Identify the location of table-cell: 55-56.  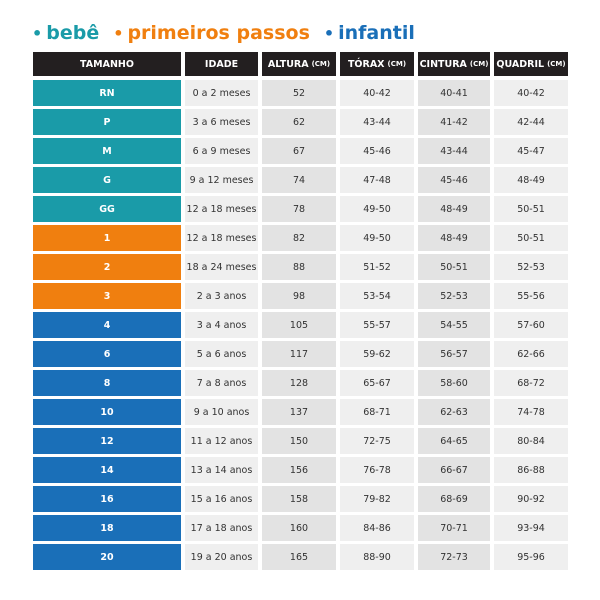
(531, 296).